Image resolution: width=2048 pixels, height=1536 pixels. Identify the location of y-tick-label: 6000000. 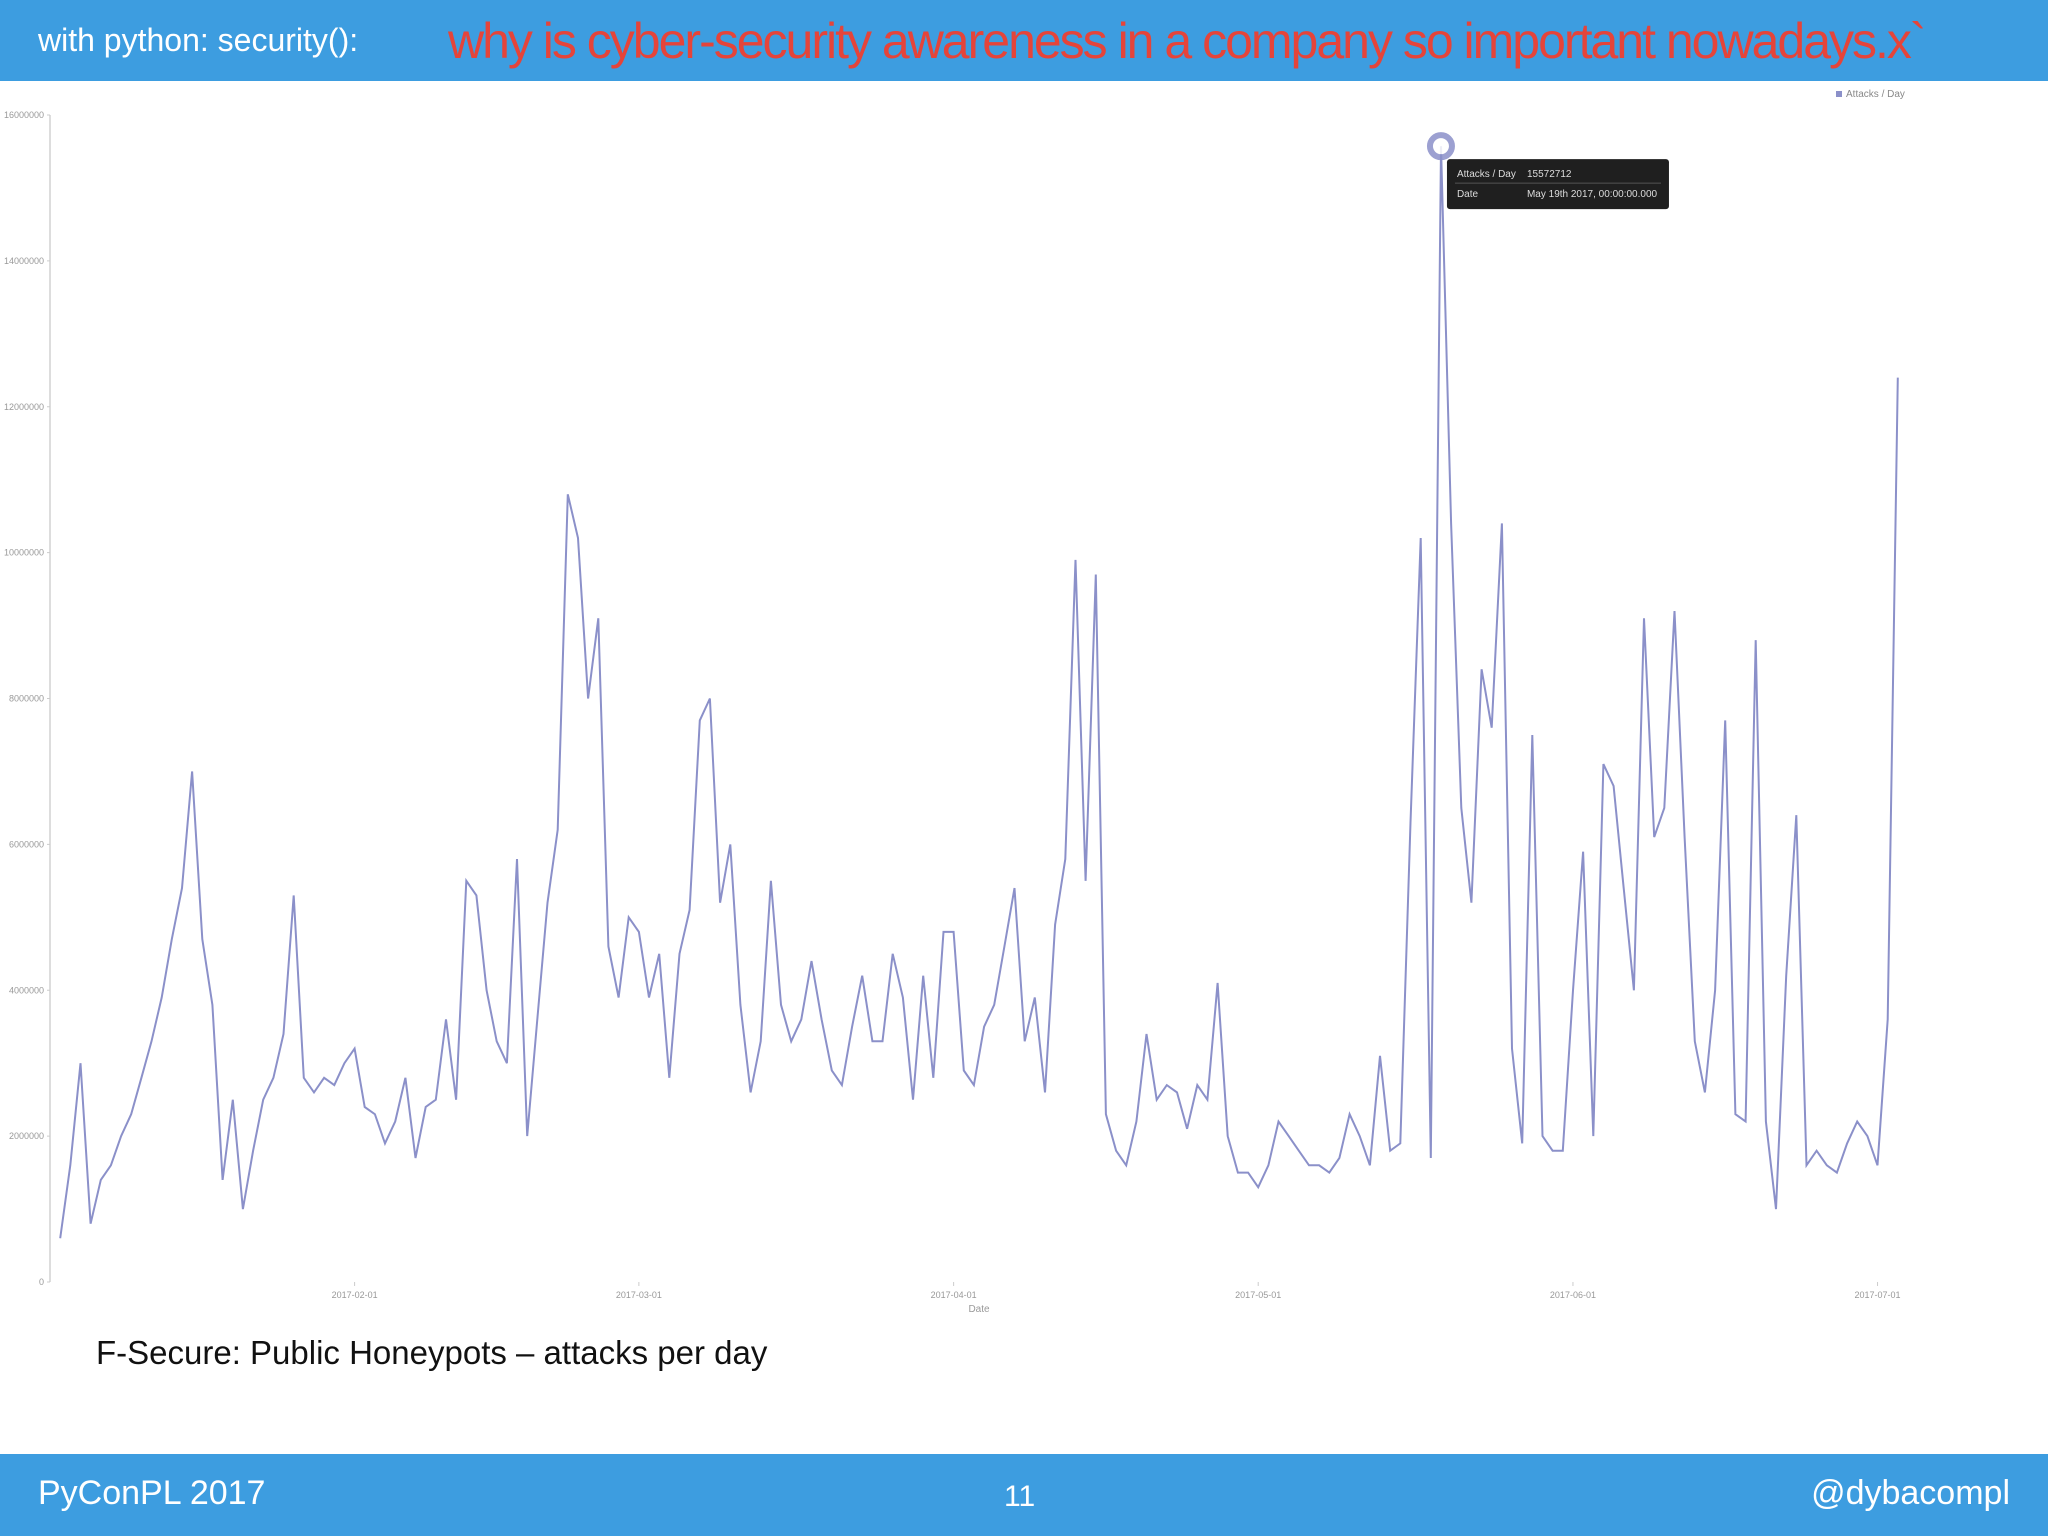
(26, 844).